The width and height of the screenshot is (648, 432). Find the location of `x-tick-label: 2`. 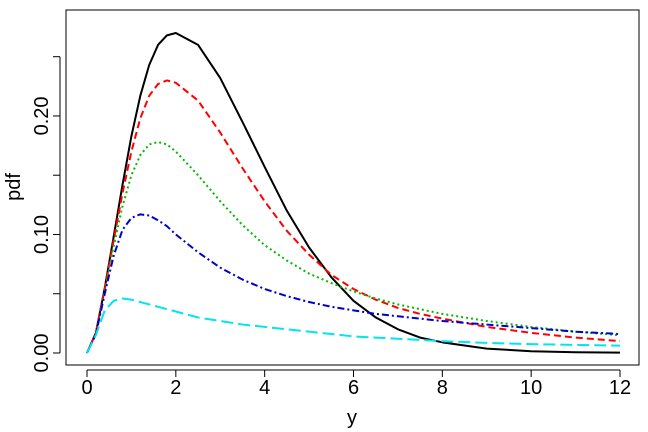

x-tick-label: 2 is located at coordinates (175, 388).